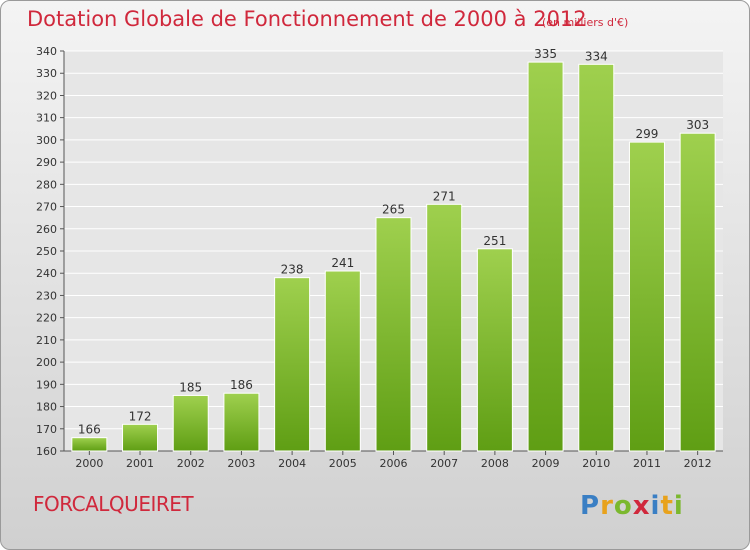 The height and width of the screenshot is (550, 750). What do you see at coordinates (343, 463) in the screenshot?
I see `x-tick-label: 2005` at bounding box center [343, 463].